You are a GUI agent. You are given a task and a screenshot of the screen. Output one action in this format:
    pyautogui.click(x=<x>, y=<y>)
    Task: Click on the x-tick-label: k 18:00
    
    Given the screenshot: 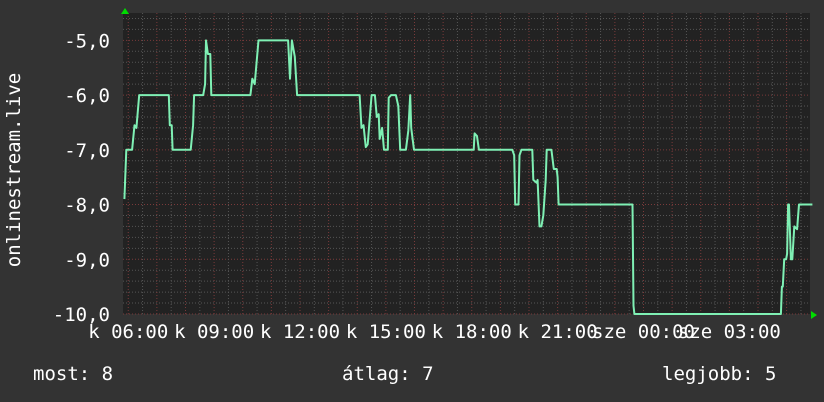 What is the action you would take?
    pyautogui.click(x=472, y=332)
    